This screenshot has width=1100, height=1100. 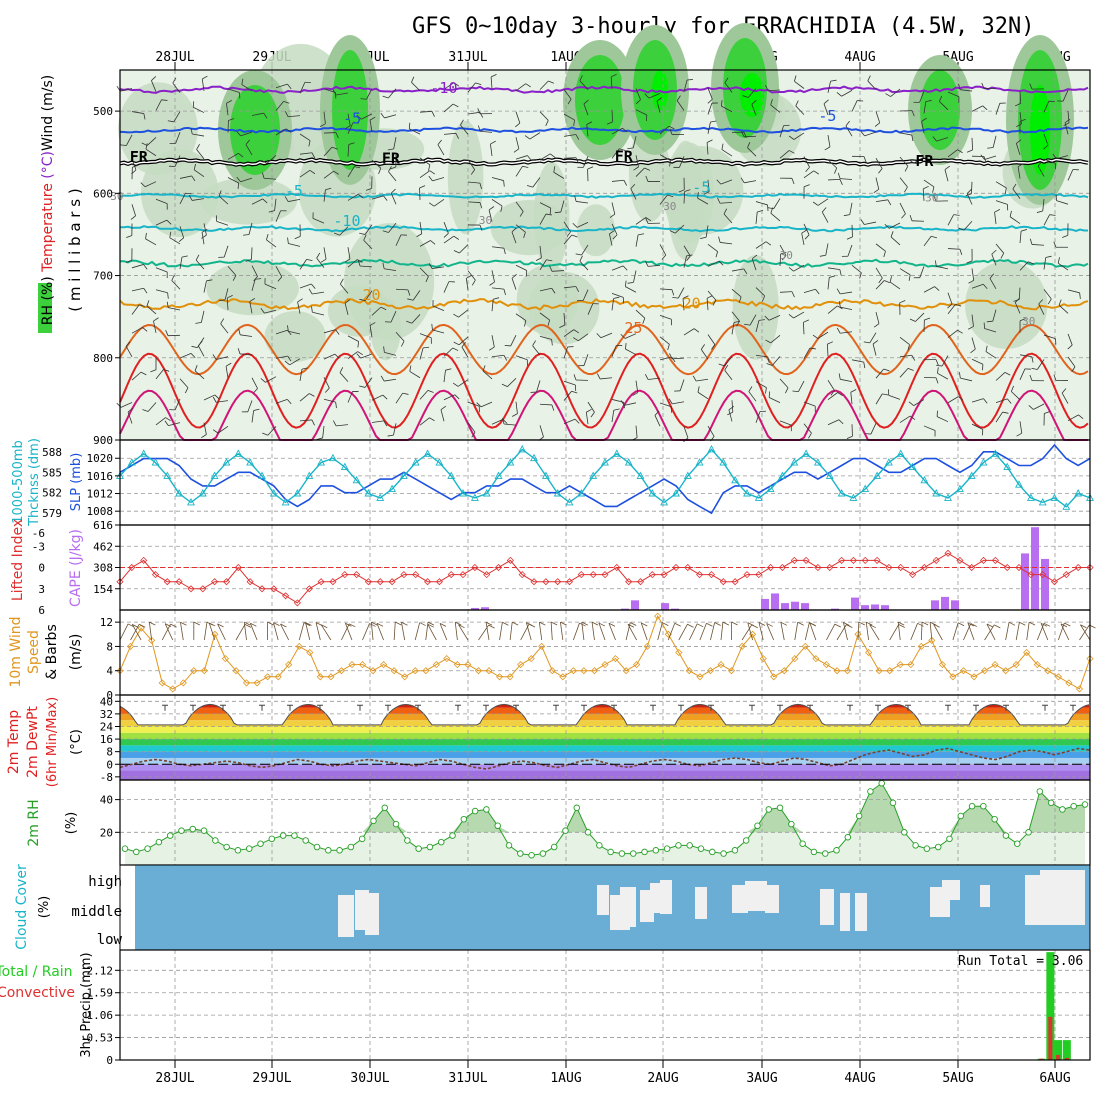 What do you see at coordinates (106, 622) in the screenshot?
I see `wind-tick-label: 12` at bounding box center [106, 622].